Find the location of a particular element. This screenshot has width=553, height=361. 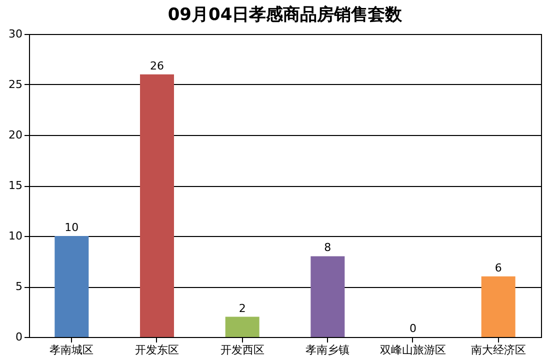

data-label: 8 is located at coordinates (328, 247).